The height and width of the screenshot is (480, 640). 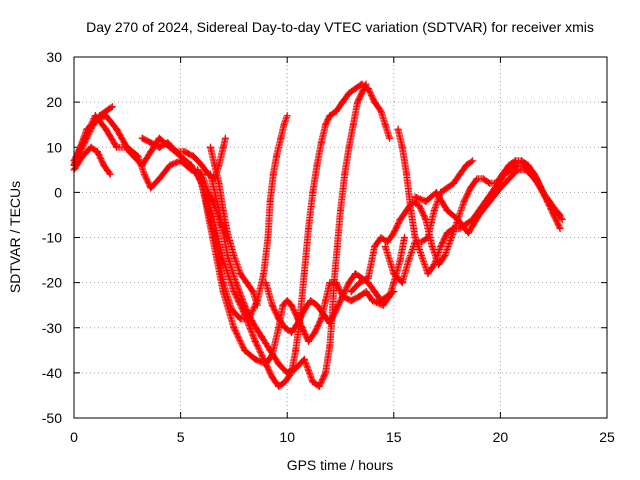 What do you see at coordinates (74, 437) in the screenshot?
I see `x-tick-label: 0` at bounding box center [74, 437].